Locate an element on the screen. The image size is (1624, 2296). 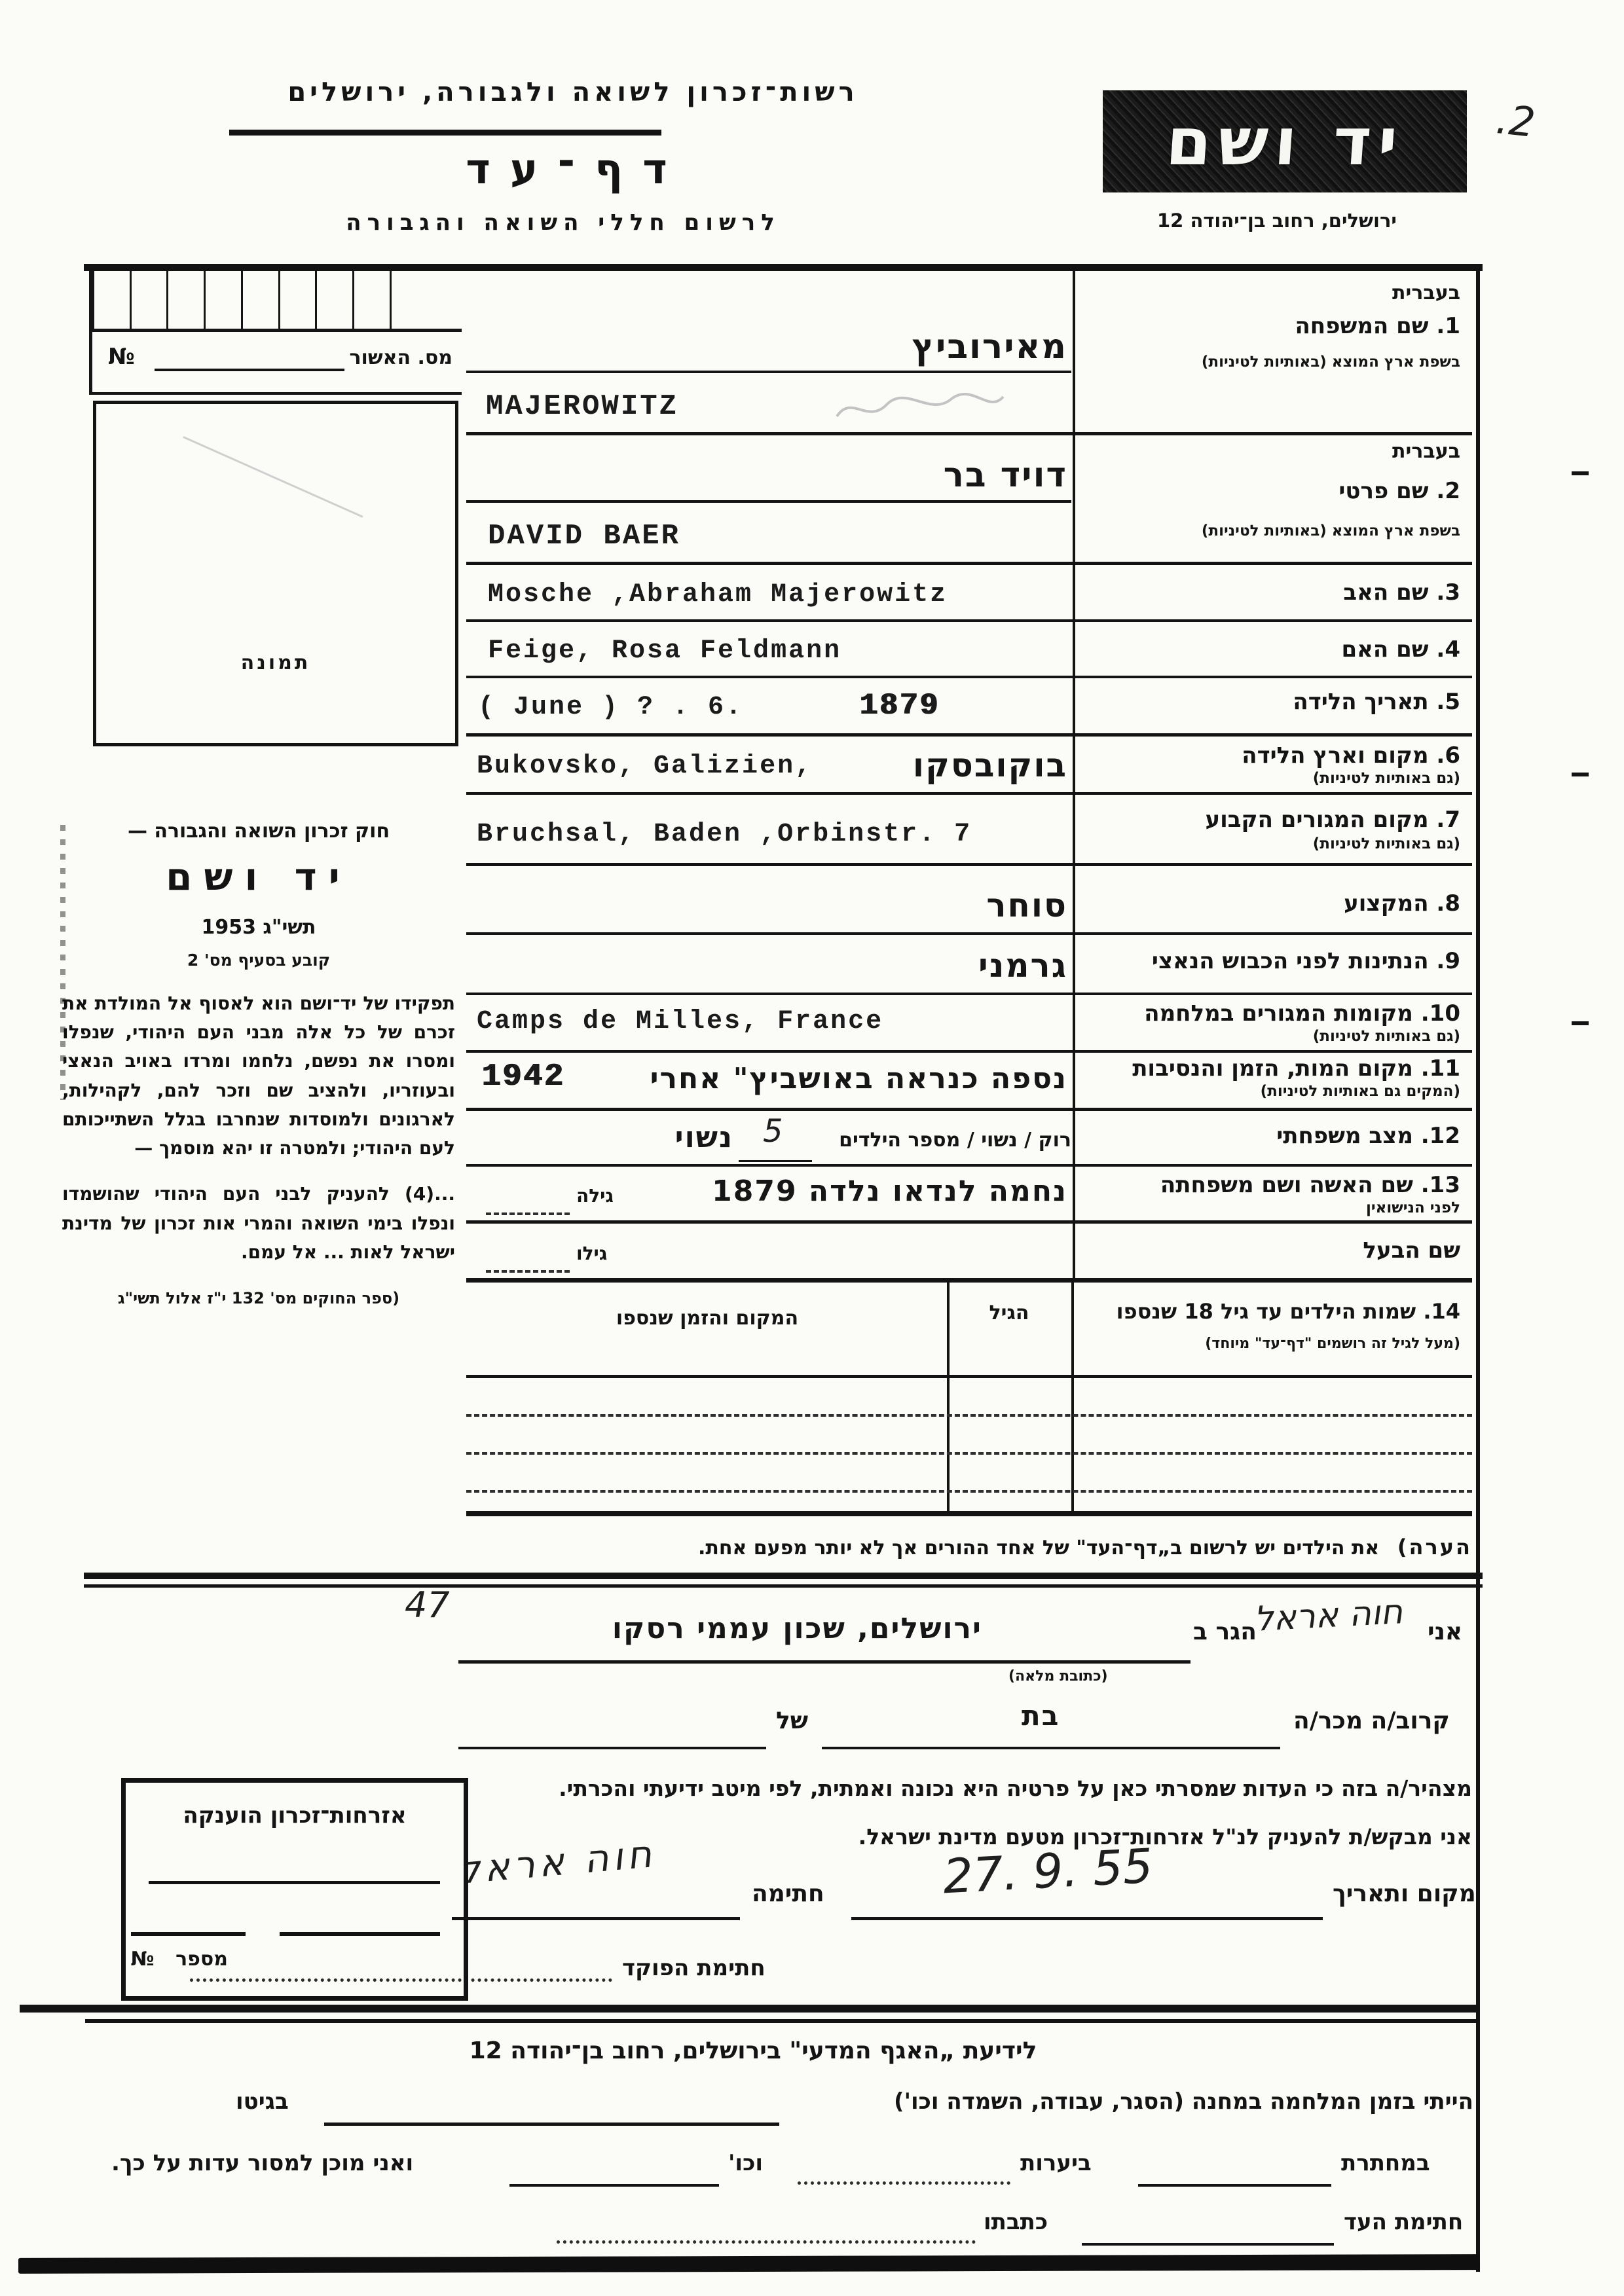
page-title: דף־עד is located at coordinates (576, 169).